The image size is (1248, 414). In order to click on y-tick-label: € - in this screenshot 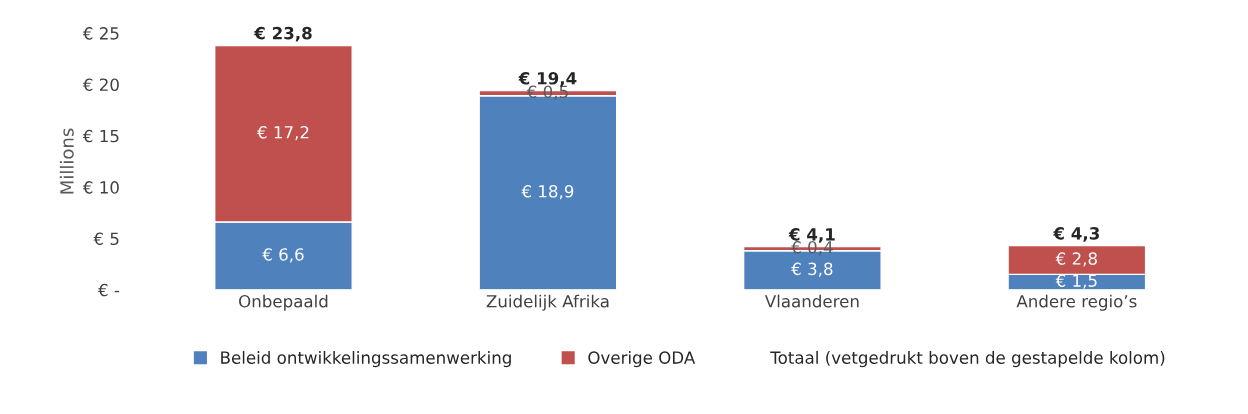, I will do `click(109, 290)`.